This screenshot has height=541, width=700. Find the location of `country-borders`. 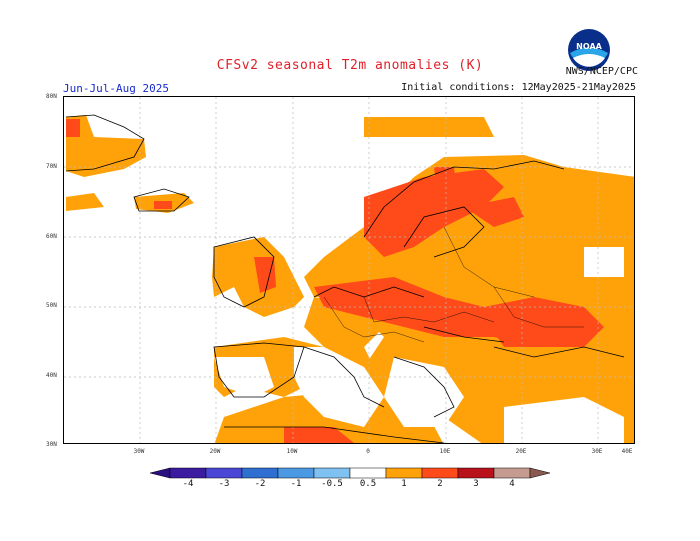

country-borders is located at coordinates (453, 284).